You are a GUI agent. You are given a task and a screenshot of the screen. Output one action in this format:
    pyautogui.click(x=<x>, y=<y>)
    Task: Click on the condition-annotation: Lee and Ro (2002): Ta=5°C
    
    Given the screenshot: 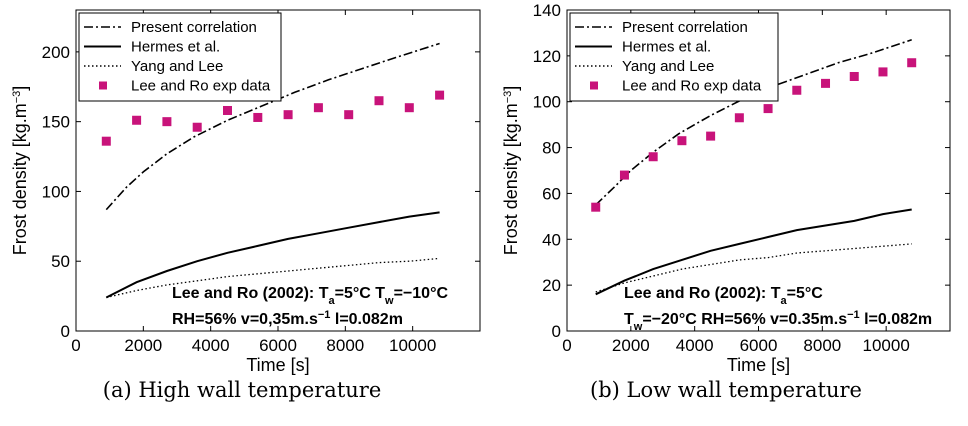 What is the action you would take?
    pyautogui.click(x=723, y=296)
    